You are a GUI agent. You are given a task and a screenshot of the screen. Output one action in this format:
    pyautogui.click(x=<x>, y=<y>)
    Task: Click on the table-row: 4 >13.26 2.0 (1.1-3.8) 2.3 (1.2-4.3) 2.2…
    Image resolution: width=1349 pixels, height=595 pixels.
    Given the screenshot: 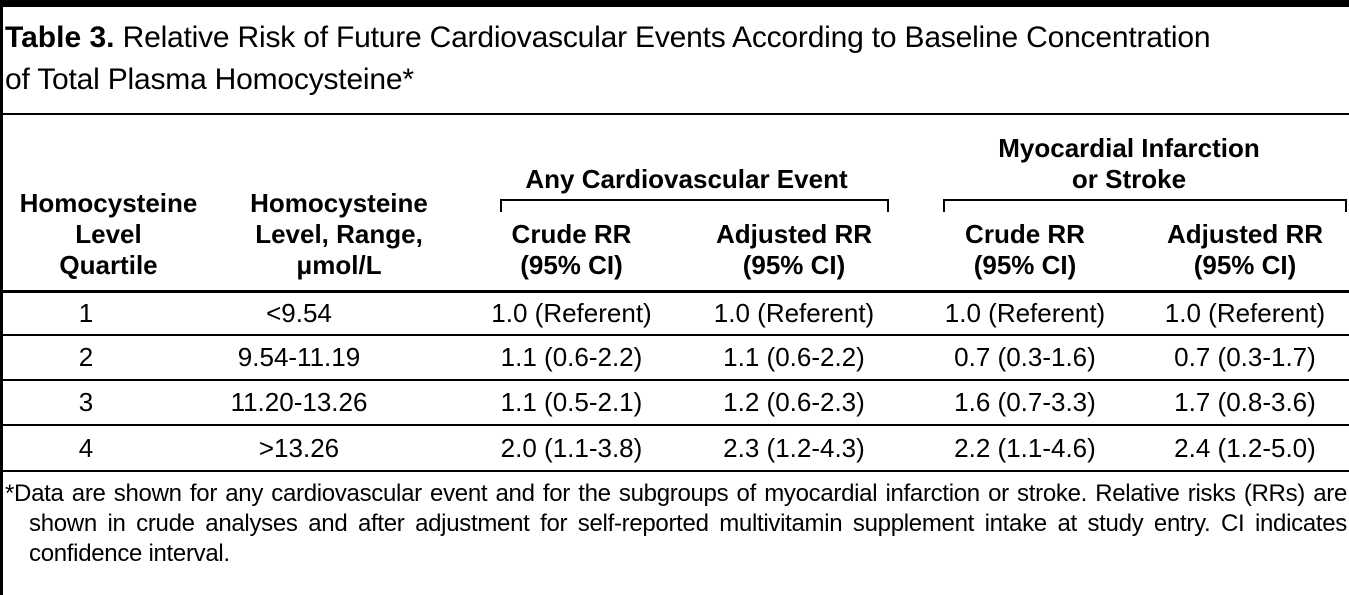 What is the action you would take?
    pyautogui.click(x=676, y=449)
    